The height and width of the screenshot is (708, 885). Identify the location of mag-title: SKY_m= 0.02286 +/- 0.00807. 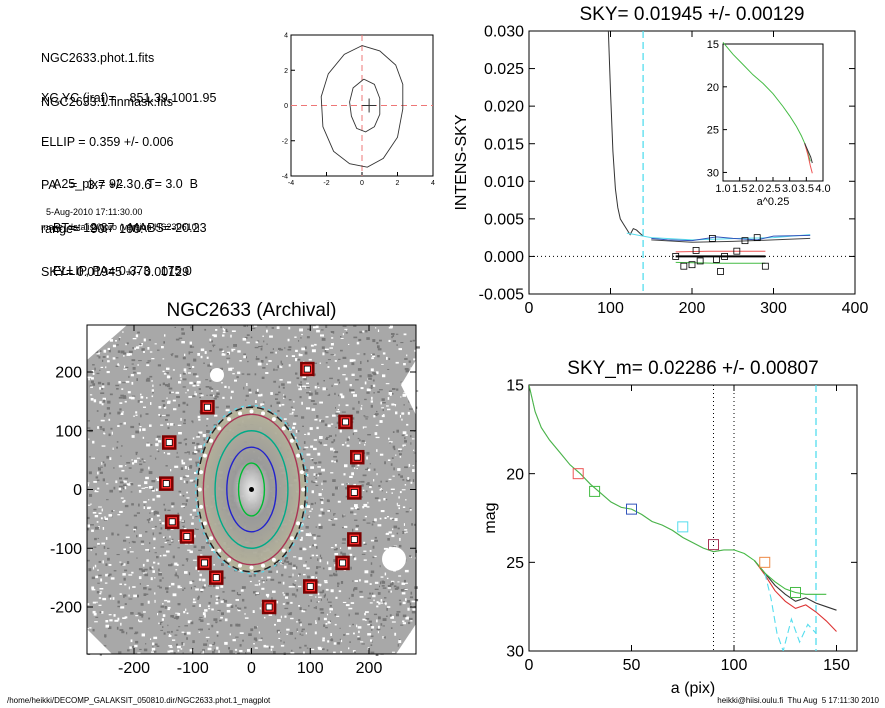
(692, 368).